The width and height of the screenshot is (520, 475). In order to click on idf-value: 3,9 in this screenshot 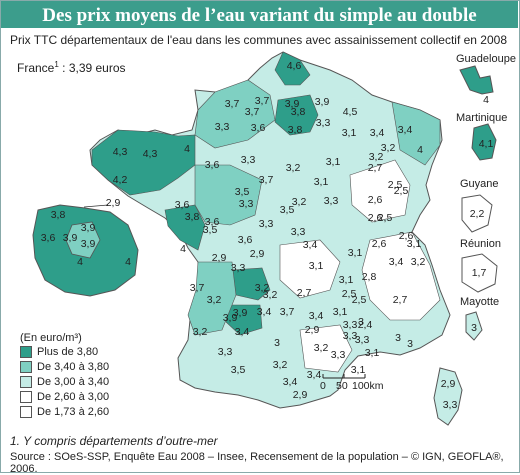, I will do `click(70, 238)`.